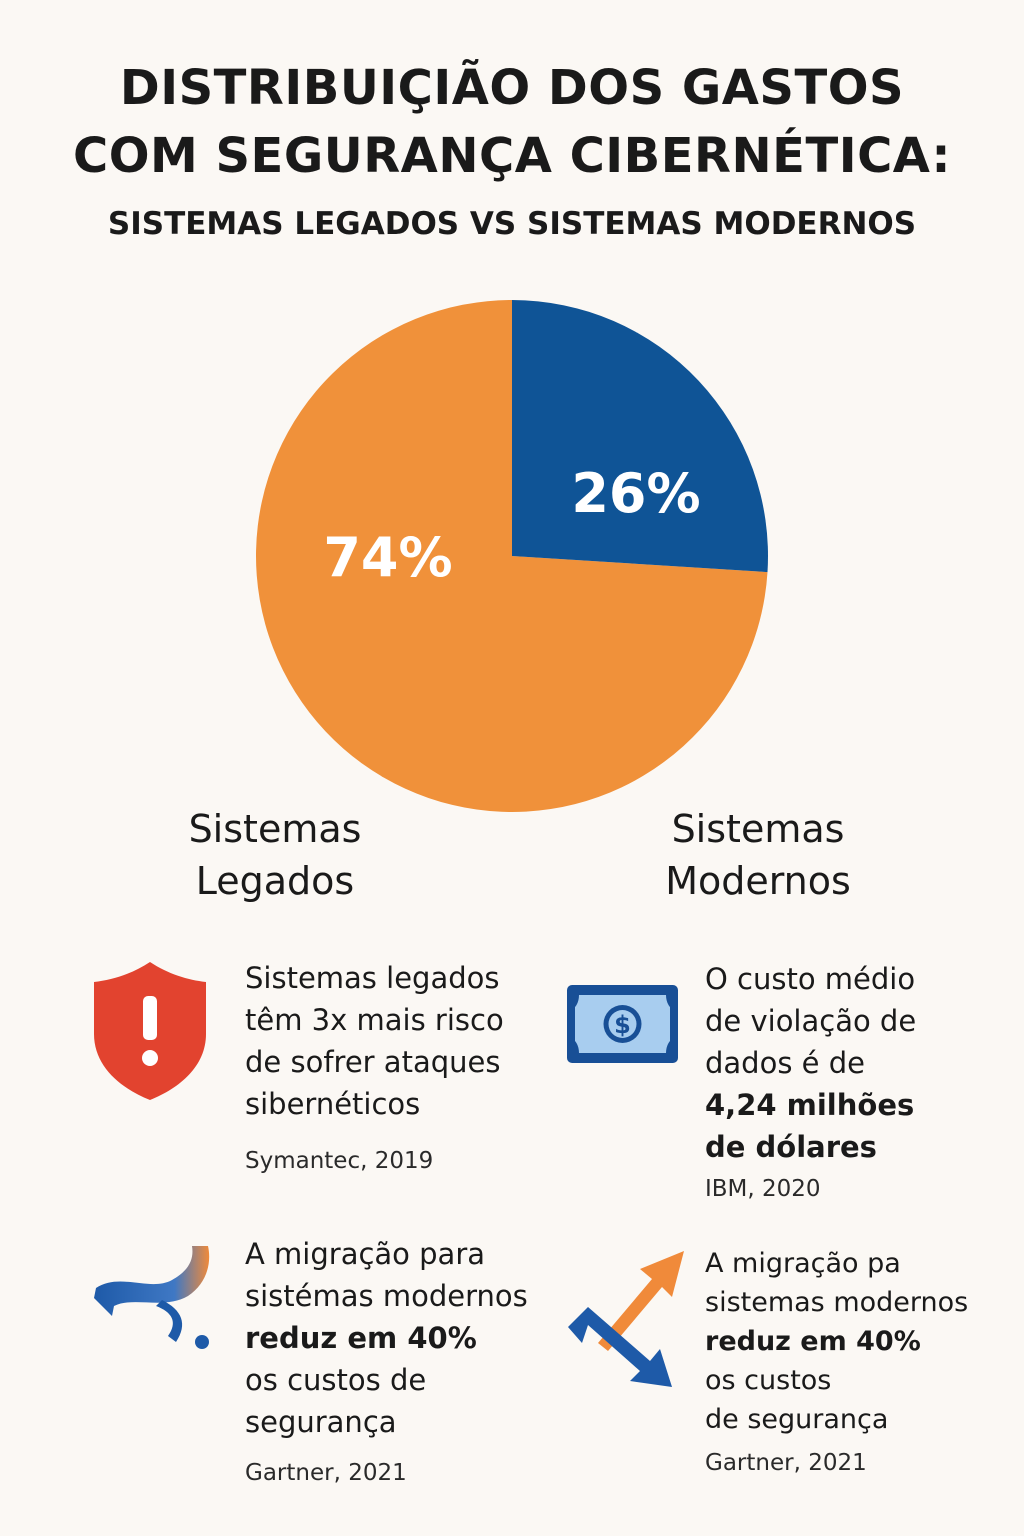 The width and height of the screenshot is (1024, 1536). What do you see at coordinates (810, 1105) in the screenshot?
I see `cost-bold-line-1: 4,24 milhões` at bounding box center [810, 1105].